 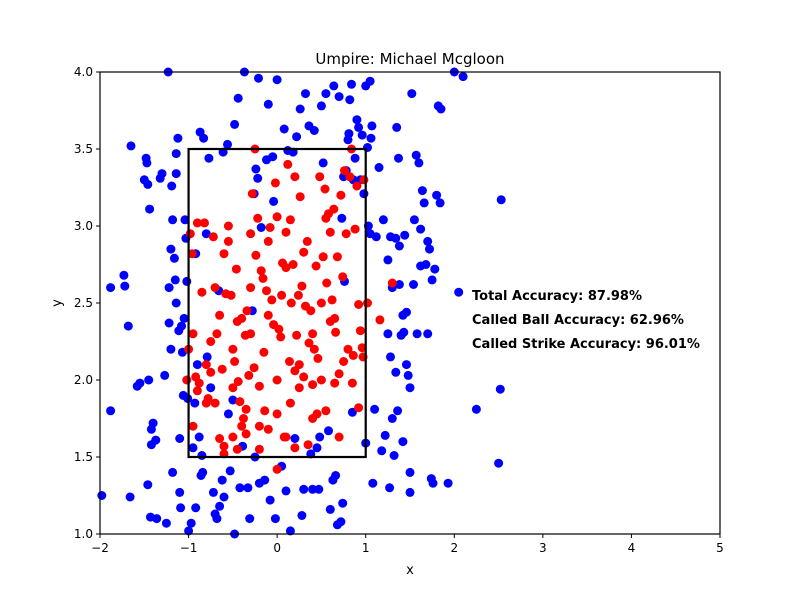 I want to click on x-axis-label: x, so click(x=410, y=570).